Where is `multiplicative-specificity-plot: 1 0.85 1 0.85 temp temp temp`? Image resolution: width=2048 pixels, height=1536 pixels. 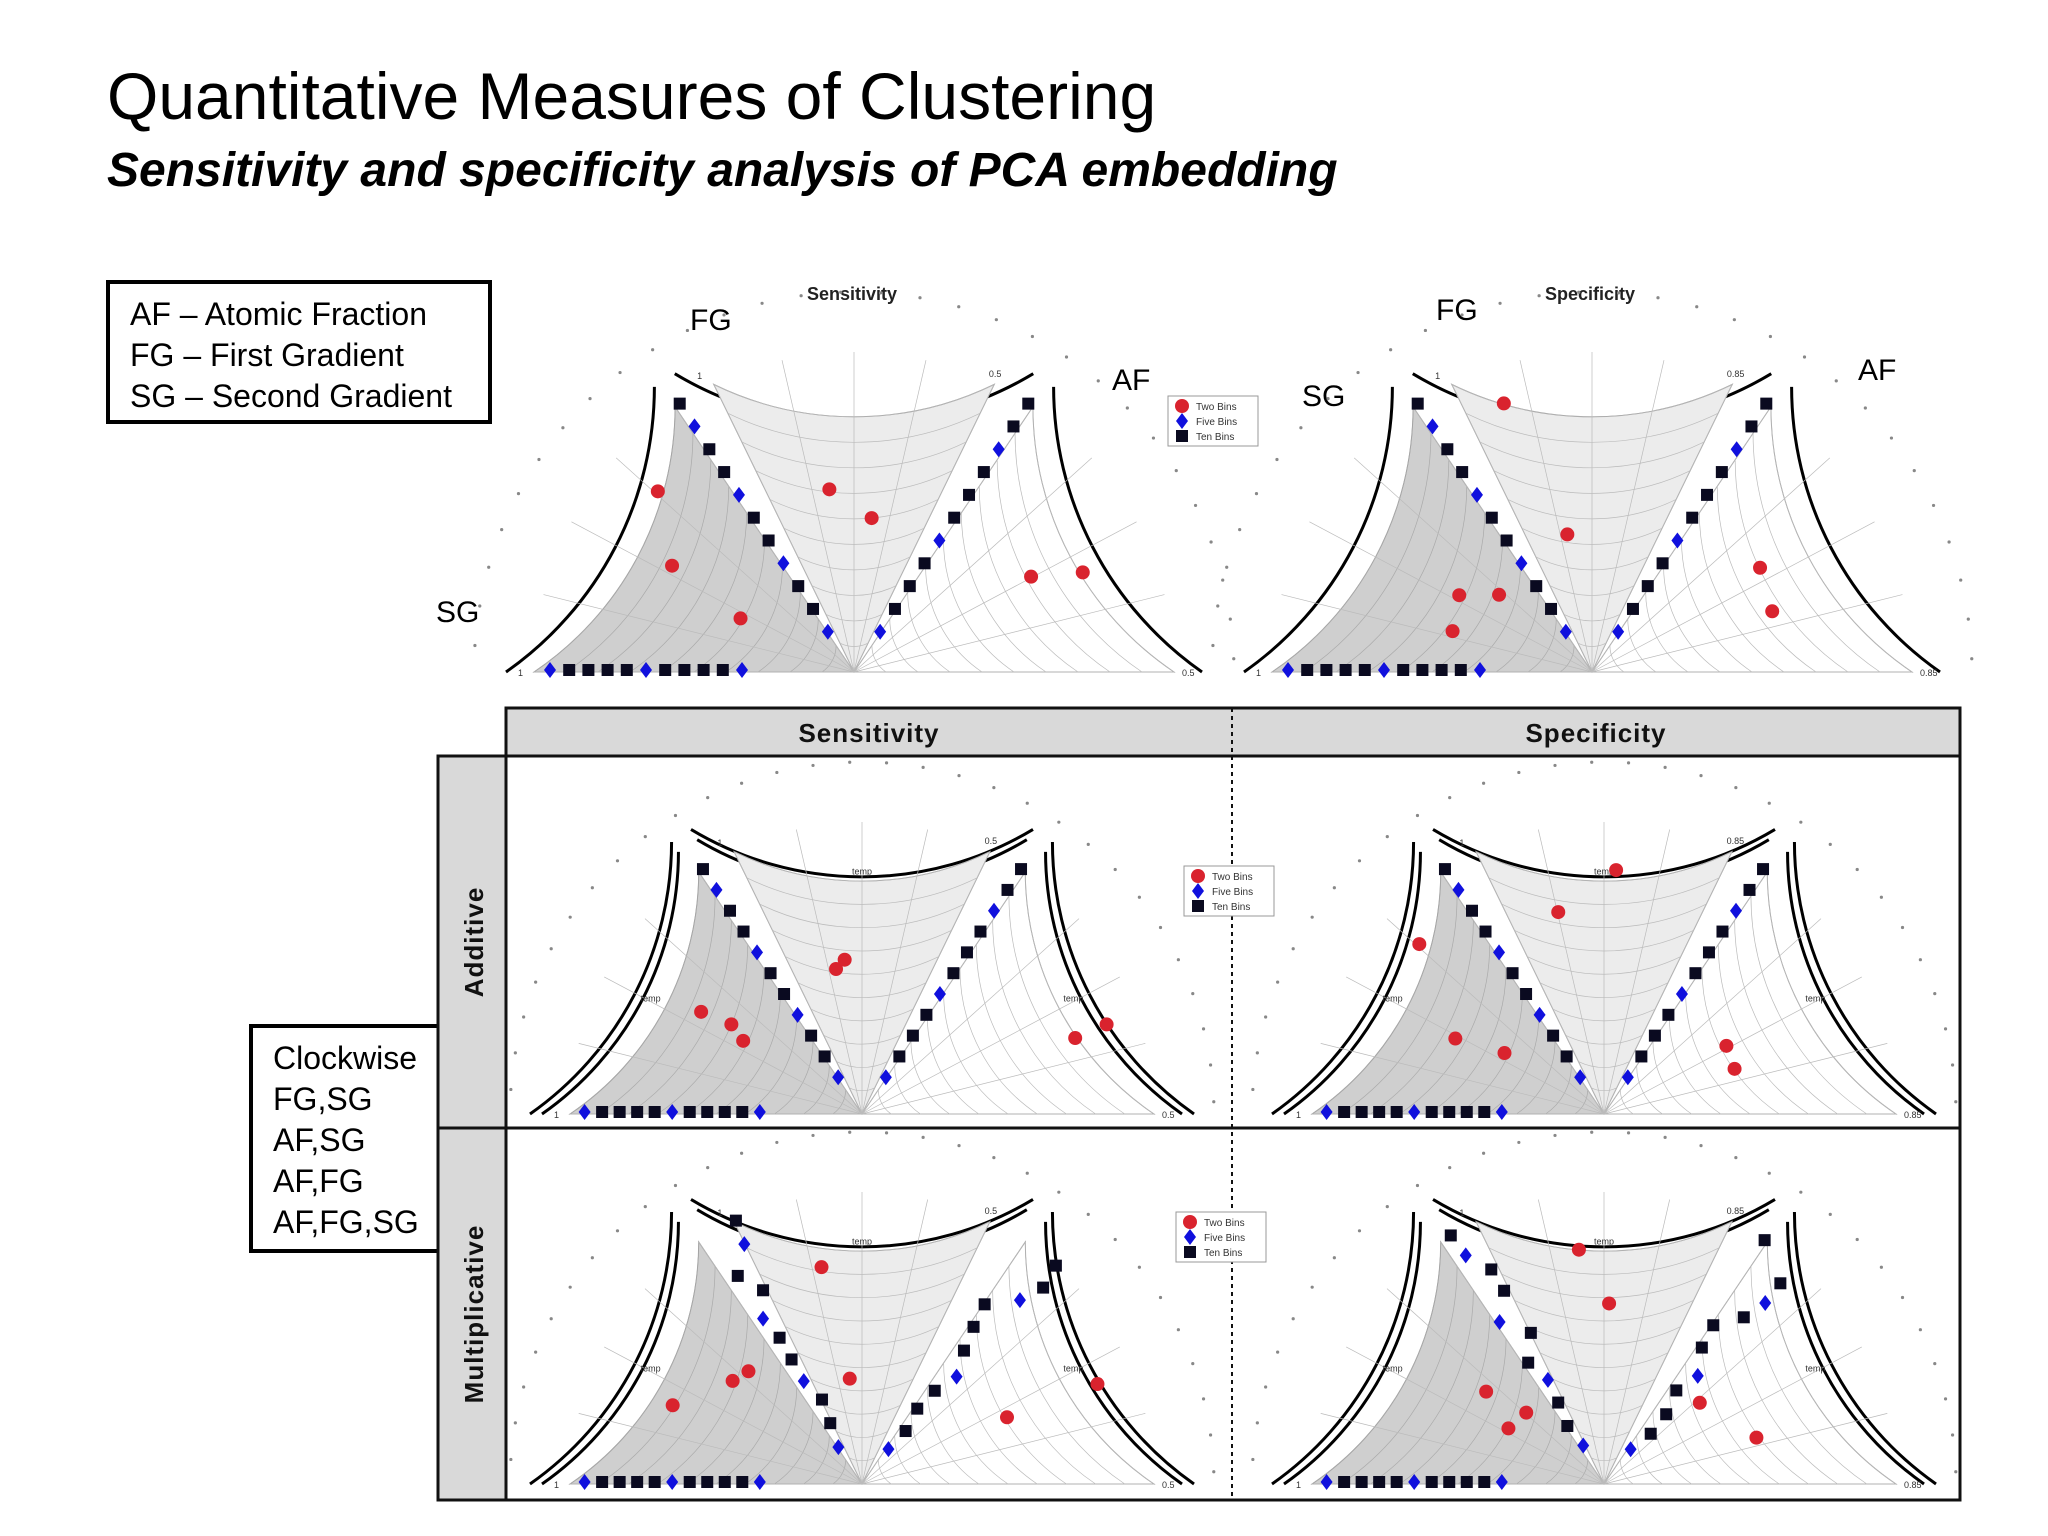 multiplicative-specificity-plot: 1 0.85 1 0.85 temp temp temp is located at coordinates (1604, 1310).